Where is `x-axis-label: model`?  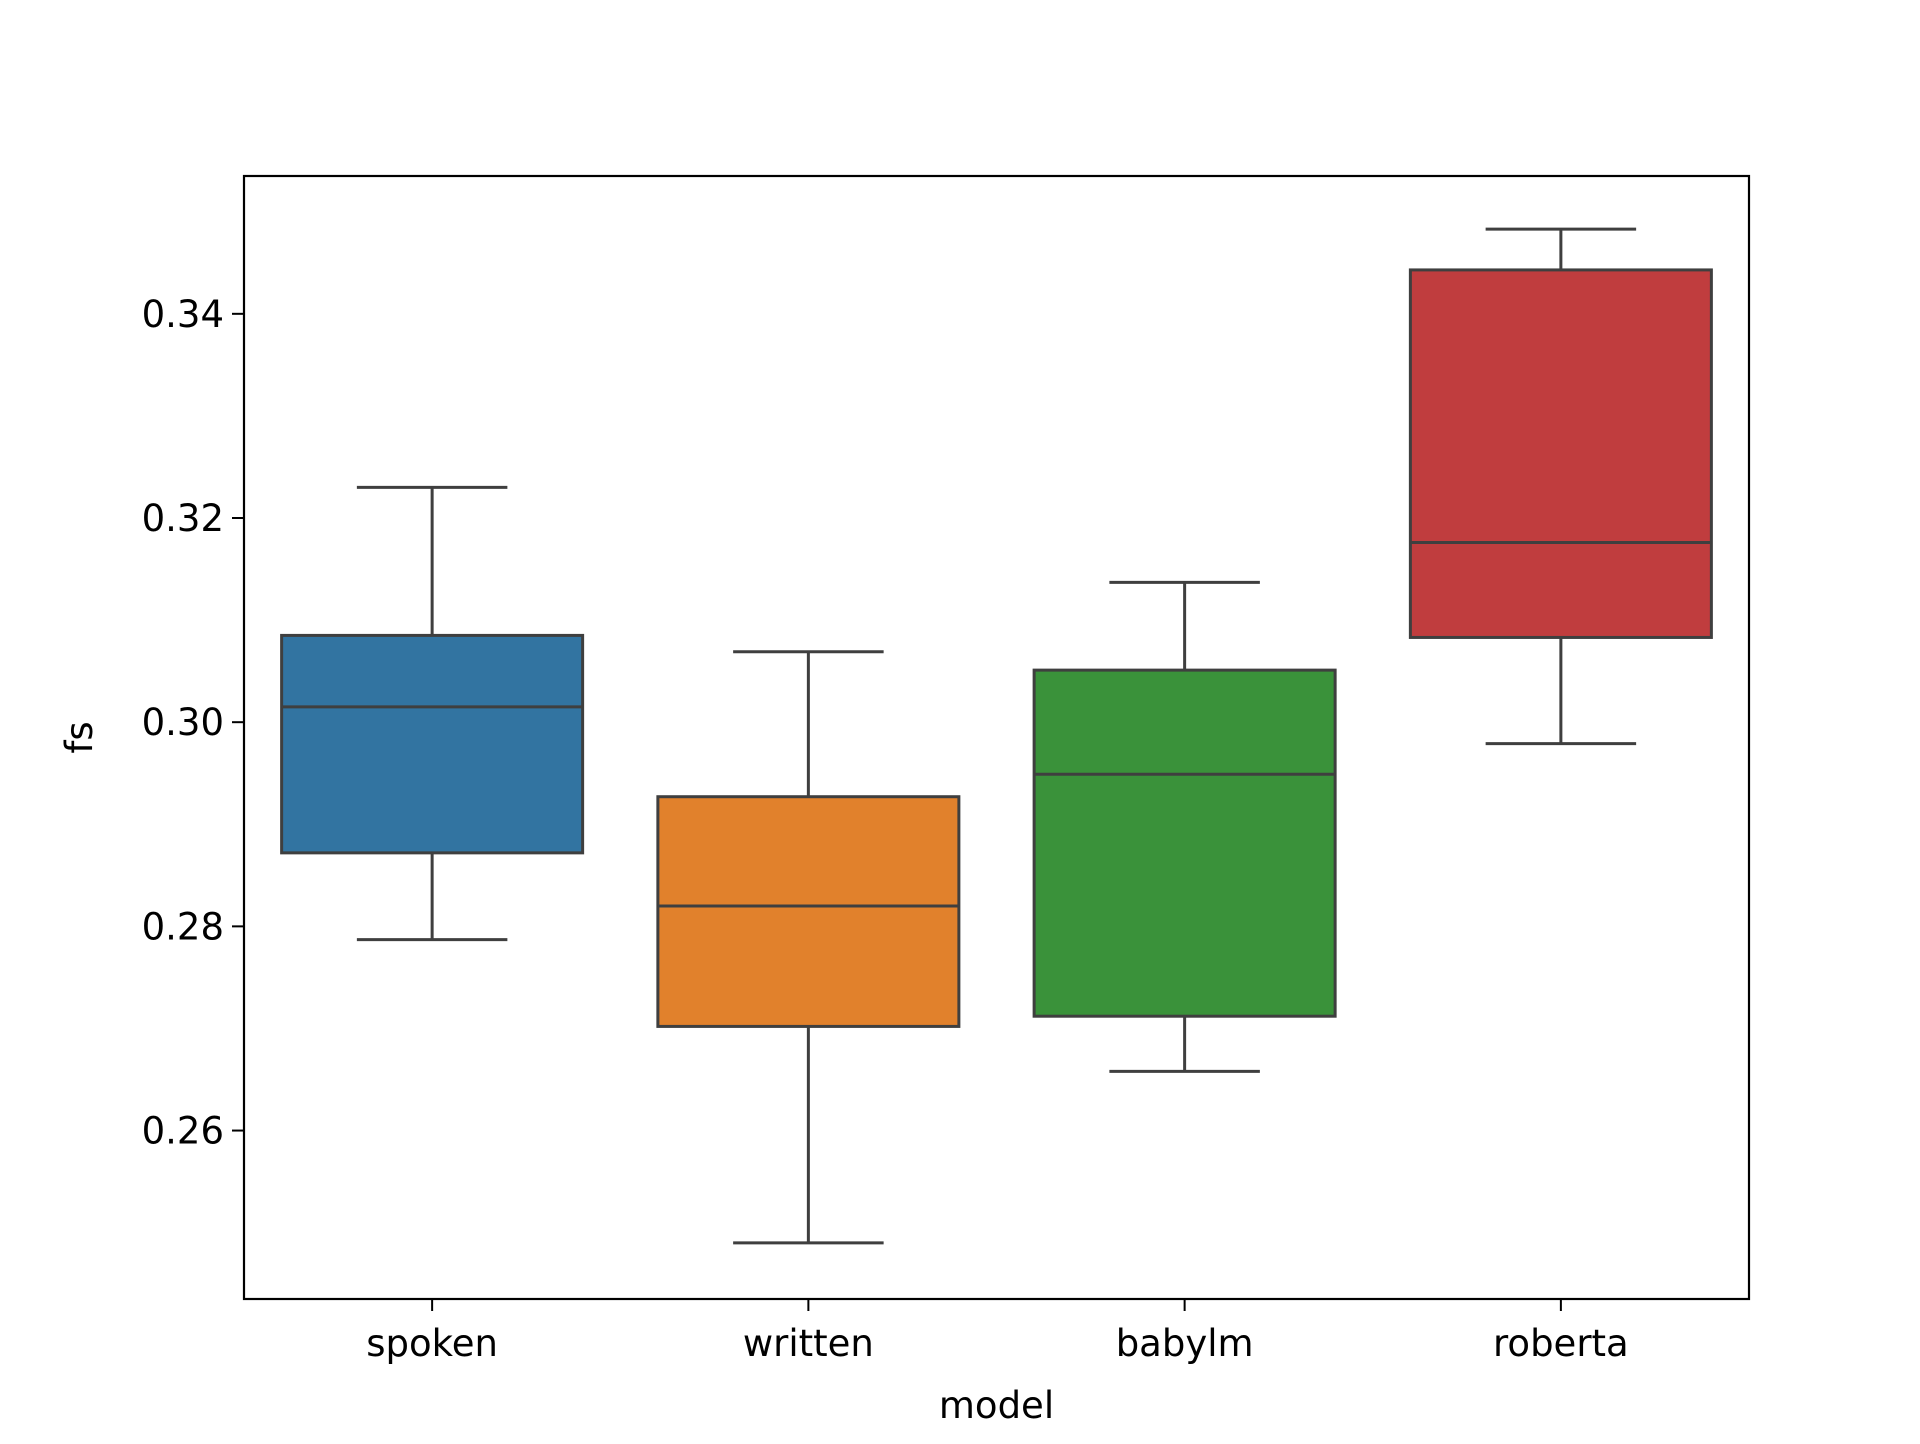
x-axis-label: model is located at coordinates (996, 1405).